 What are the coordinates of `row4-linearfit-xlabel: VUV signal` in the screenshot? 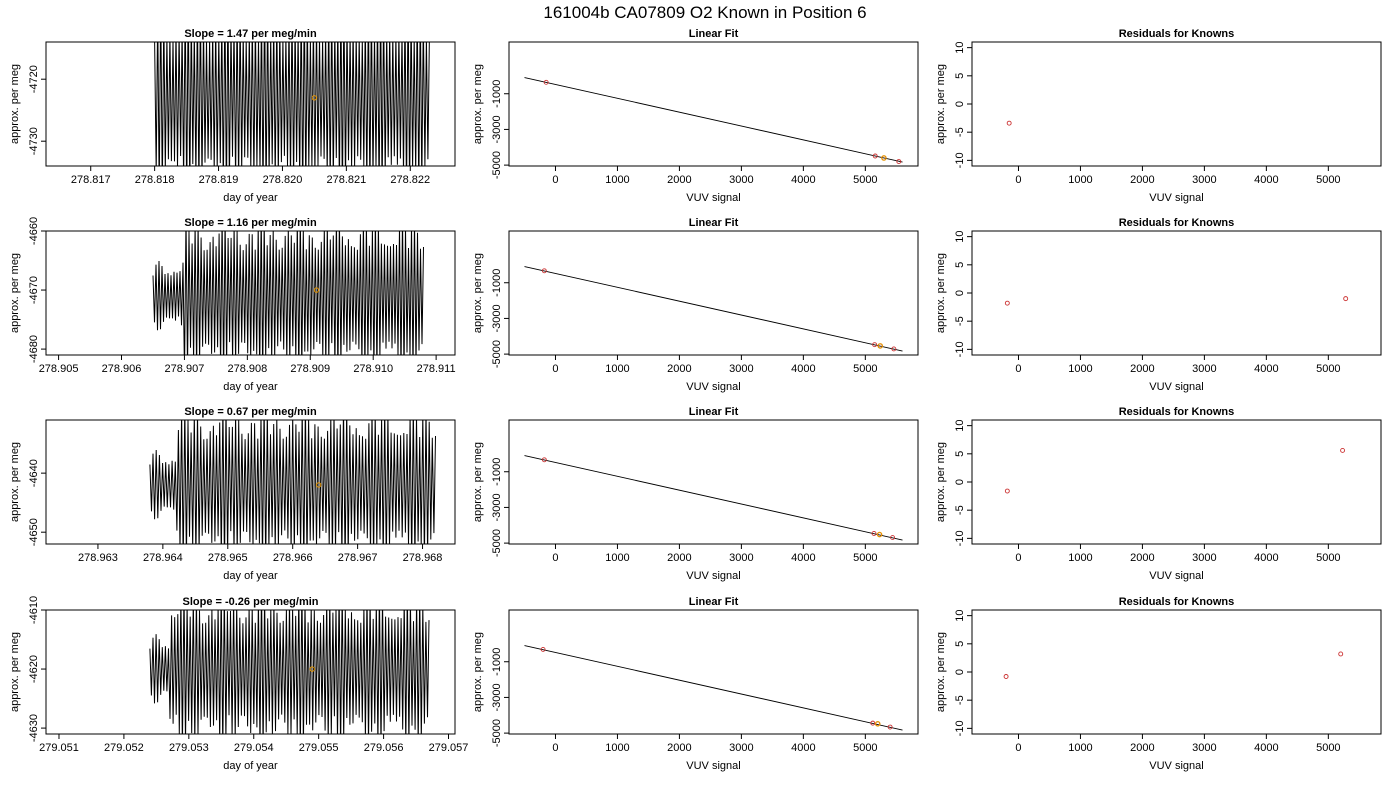 It's located at (713, 766).